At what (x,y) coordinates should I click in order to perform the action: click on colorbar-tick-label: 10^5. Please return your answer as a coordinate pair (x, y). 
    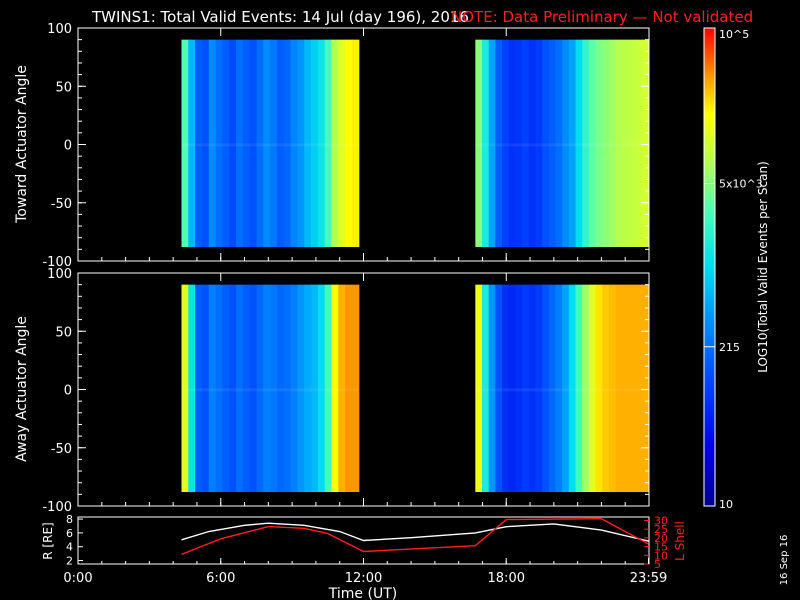
    Looking at the image, I should click on (734, 34).